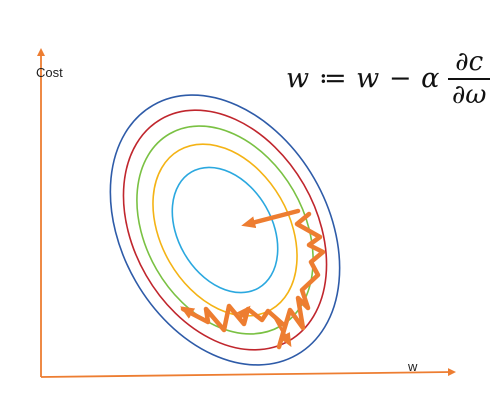  Describe the element at coordinates (413, 366) in the screenshot. I see `x-axis-label: w` at that location.